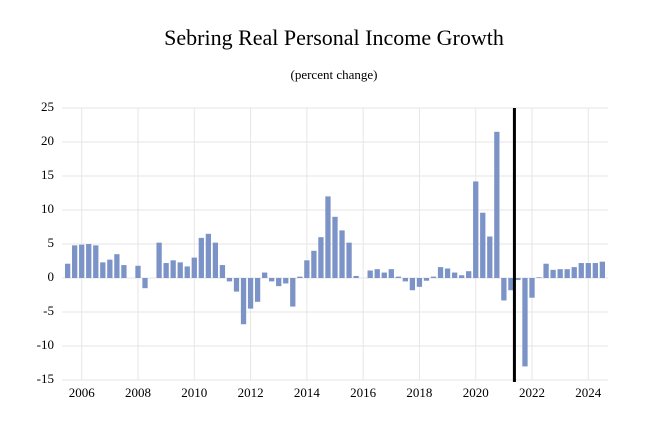  Describe the element at coordinates (47, 140) in the screenshot. I see `y-tick-label: 20` at that location.